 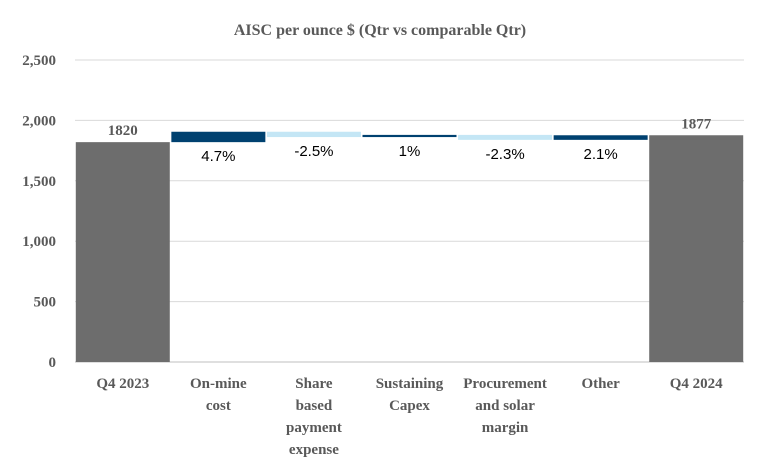 What do you see at coordinates (122, 384) in the screenshot?
I see `x-tick-label: Q4 2023` at bounding box center [122, 384].